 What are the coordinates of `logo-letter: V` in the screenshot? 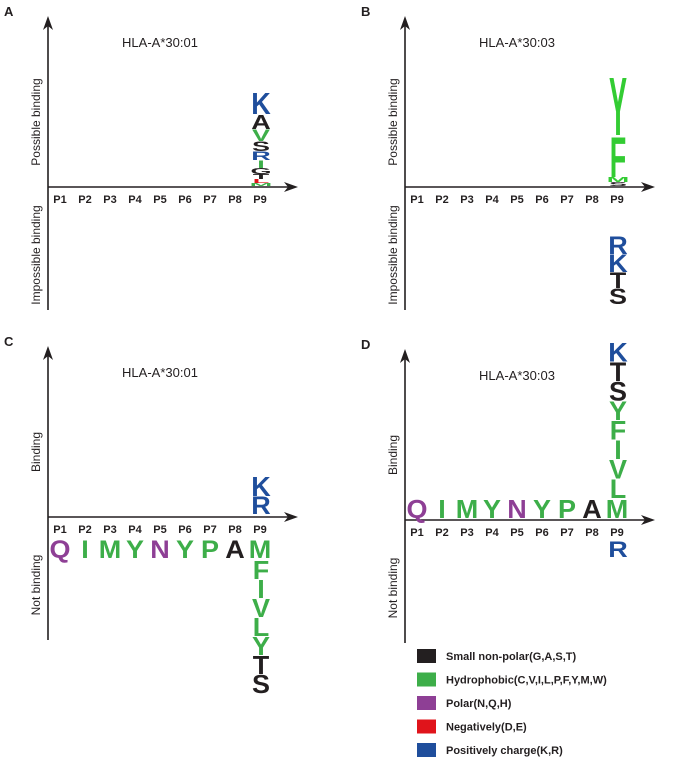 It's located at (261, 608).